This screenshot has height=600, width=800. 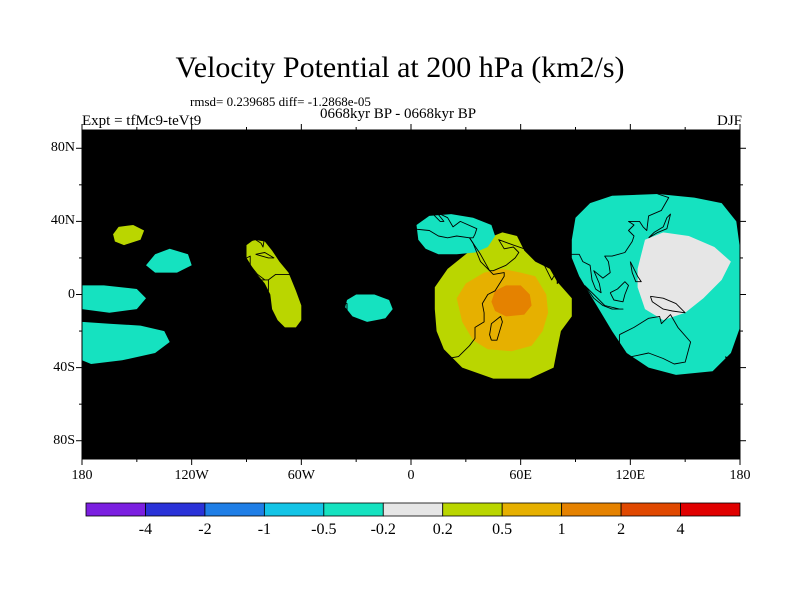 What do you see at coordinates (680, 529) in the screenshot?
I see `colorbar-label: 4` at bounding box center [680, 529].